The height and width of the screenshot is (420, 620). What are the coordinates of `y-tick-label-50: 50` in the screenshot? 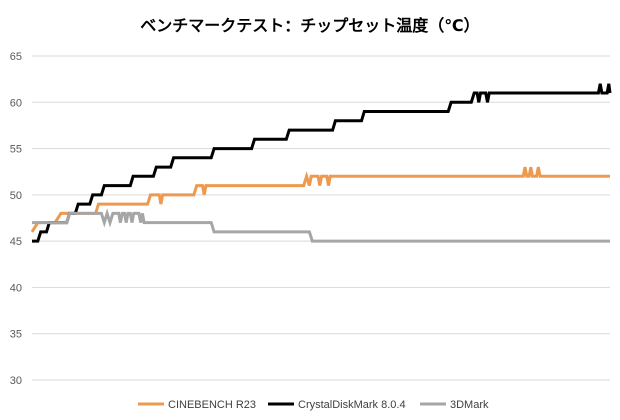 It's located at (16, 196).